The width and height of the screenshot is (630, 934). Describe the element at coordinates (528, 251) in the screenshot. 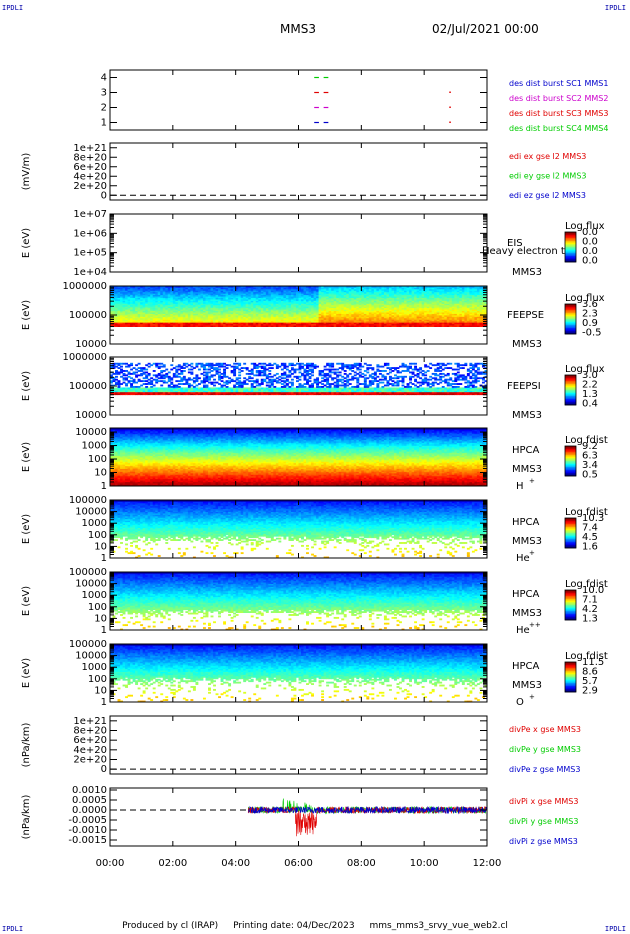

I see `species-label: Heavy electron tof` at that location.